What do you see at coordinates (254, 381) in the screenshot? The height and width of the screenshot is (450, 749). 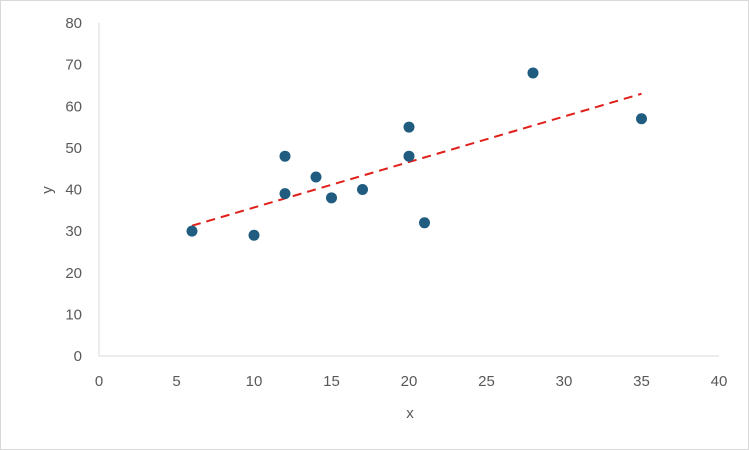 I see `x-tick-label: 10` at bounding box center [254, 381].